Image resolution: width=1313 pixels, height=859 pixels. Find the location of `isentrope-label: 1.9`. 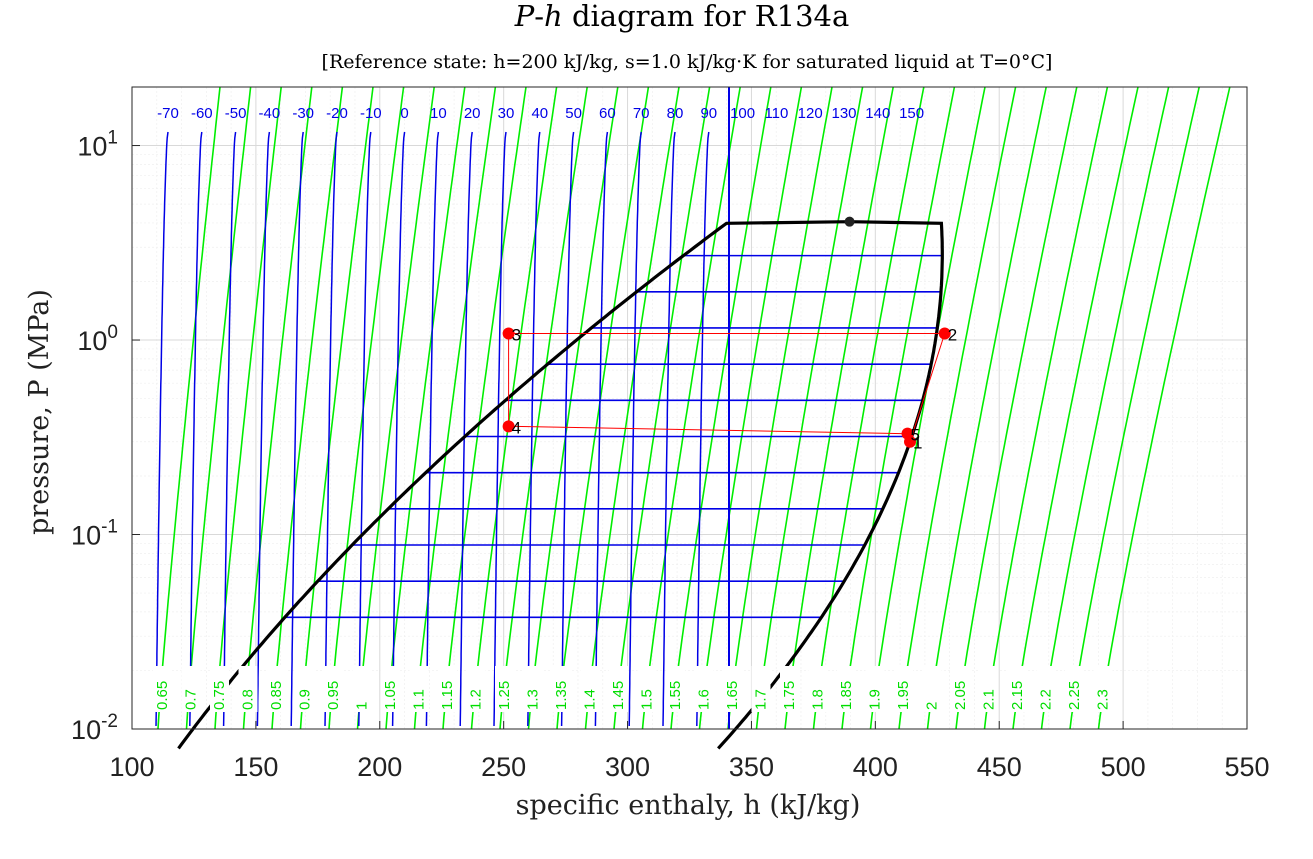

isentrope-label: 1.9 is located at coordinates (875, 699).